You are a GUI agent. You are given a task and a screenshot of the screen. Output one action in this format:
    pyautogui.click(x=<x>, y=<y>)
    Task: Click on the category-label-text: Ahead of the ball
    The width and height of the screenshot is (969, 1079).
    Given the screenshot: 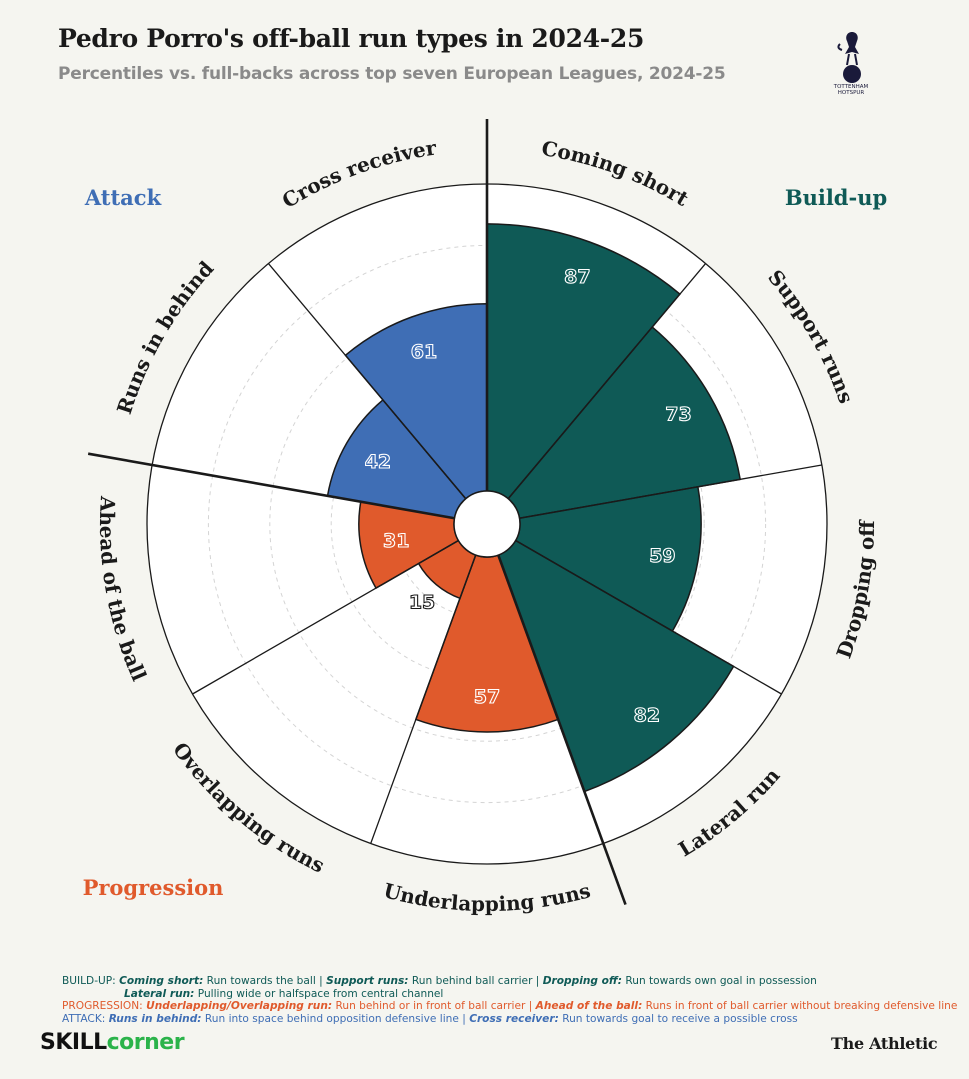 What is the action you would take?
    pyautogui.click(x=123, y=590)
    